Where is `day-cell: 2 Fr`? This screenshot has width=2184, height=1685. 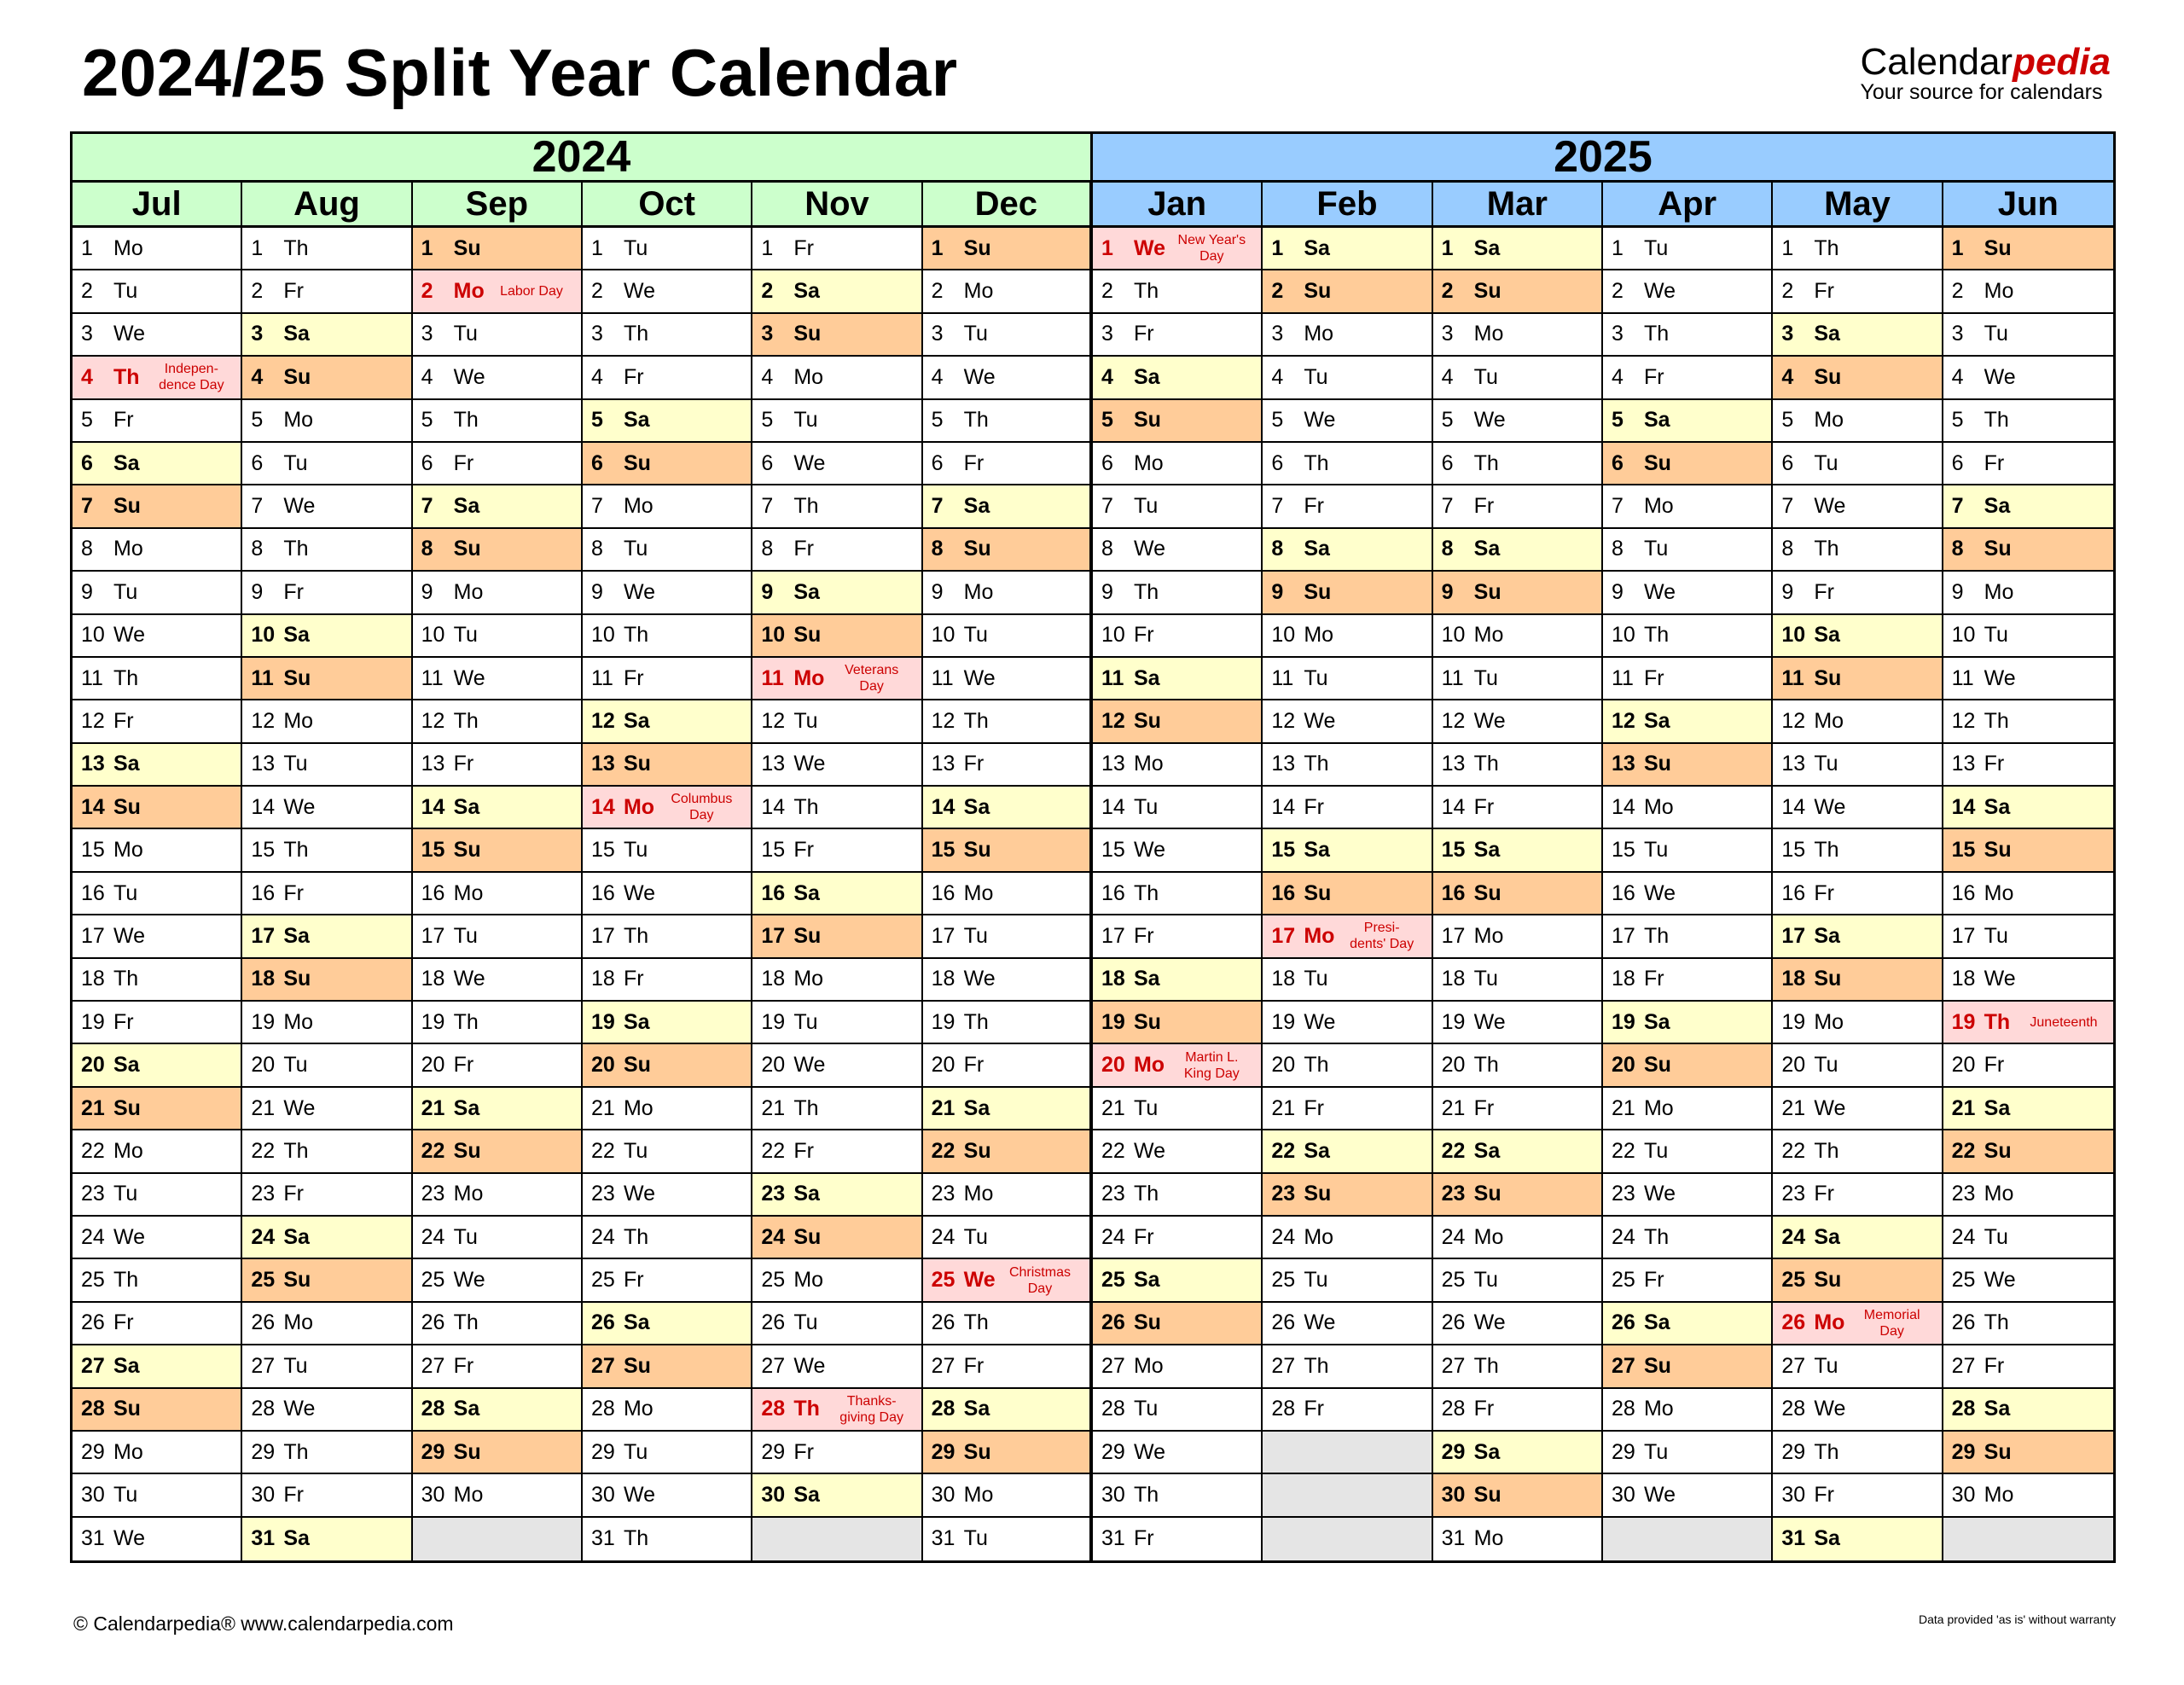 day-cell: 2 Fr is located at coordinates (326, 292).